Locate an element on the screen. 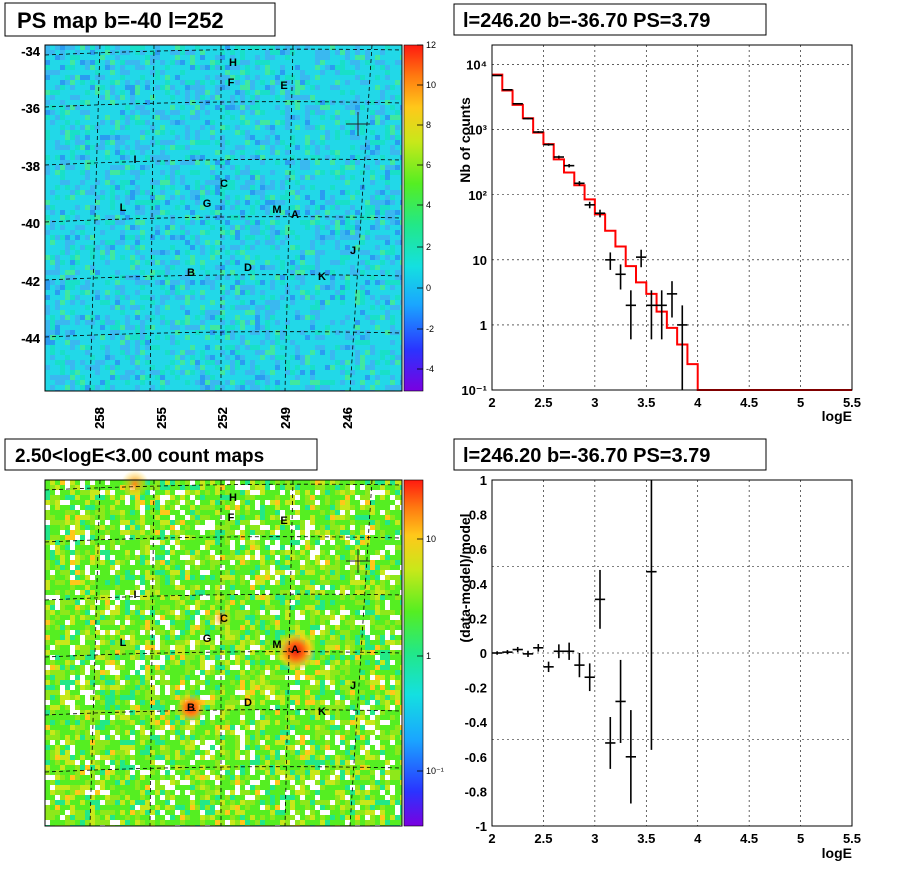  map-x-tick: 252 is located at coordinates (222, 418).